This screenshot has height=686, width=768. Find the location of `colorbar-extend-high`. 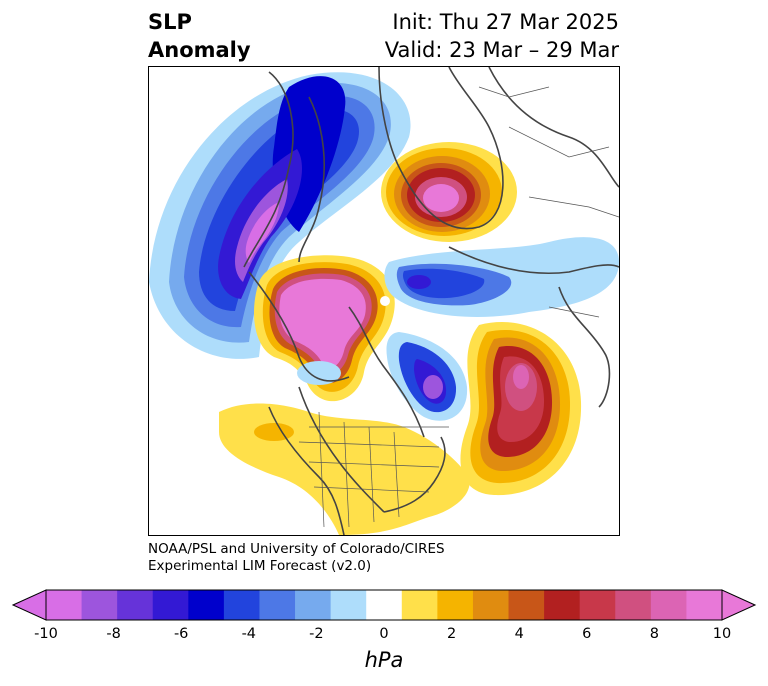

colorbar-extend-high is located at coordinates (739, 605).